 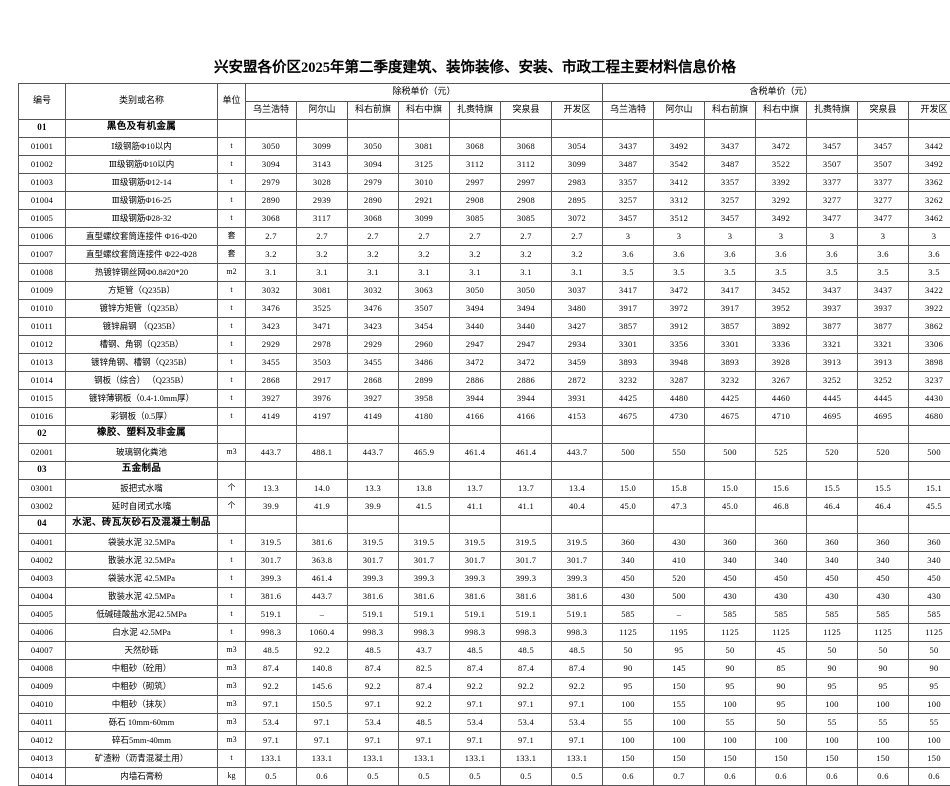 What do you see at coordinates (929, 776) in the screenshot?
I see `cell-inc-tax-6: 0.6` at bounding box center [929, 776].